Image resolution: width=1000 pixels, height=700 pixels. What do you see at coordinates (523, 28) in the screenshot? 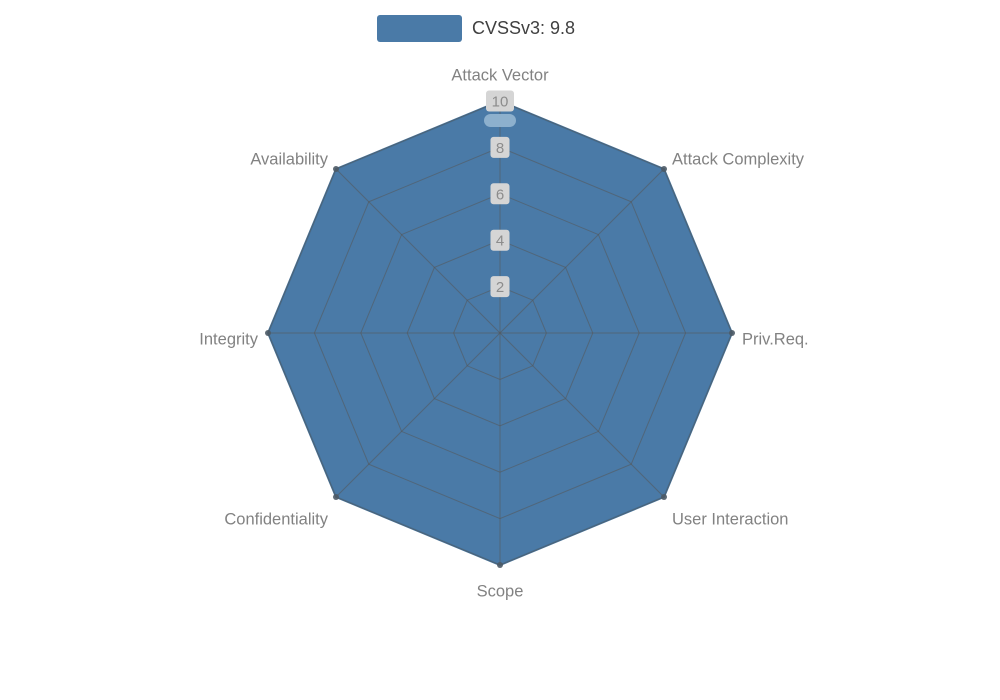
I see `legend-label: CVSSv3: 9.8` at bounding box center [523, 28].